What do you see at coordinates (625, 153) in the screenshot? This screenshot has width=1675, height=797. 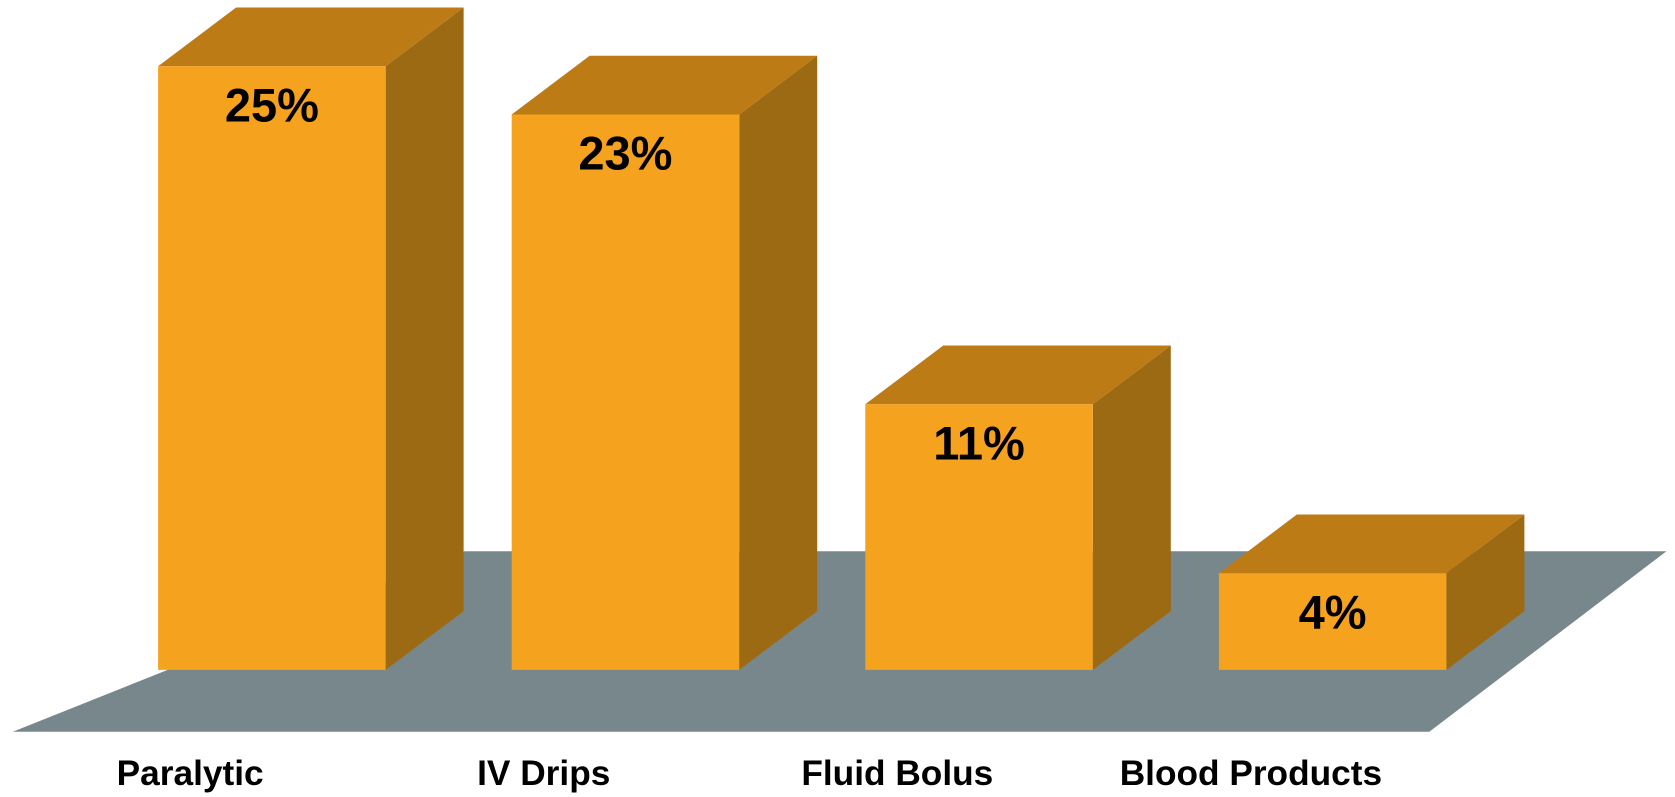 I see `value-label: 23%` at bounding box center [625, 153].